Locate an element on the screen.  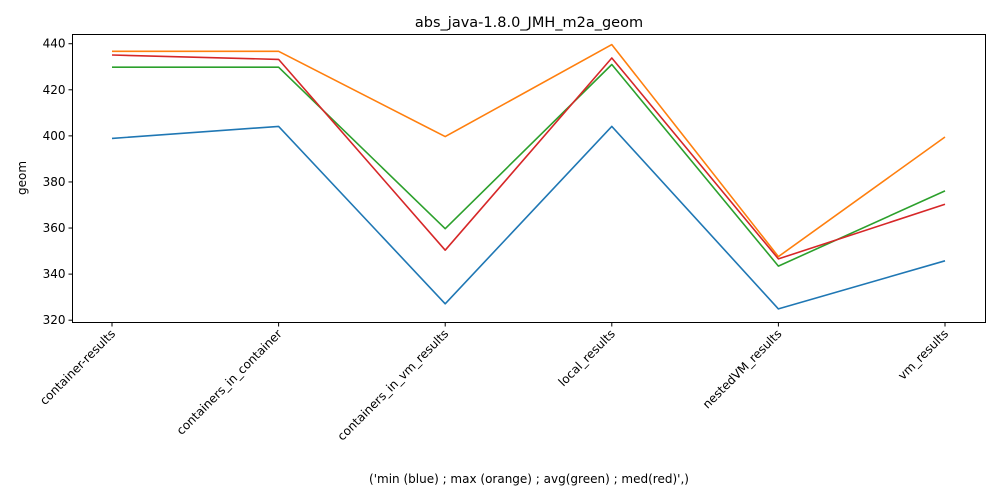
chart-title: abs_java-1.8.0_JMH_m2a_geom is located at coordinates (529, 23).